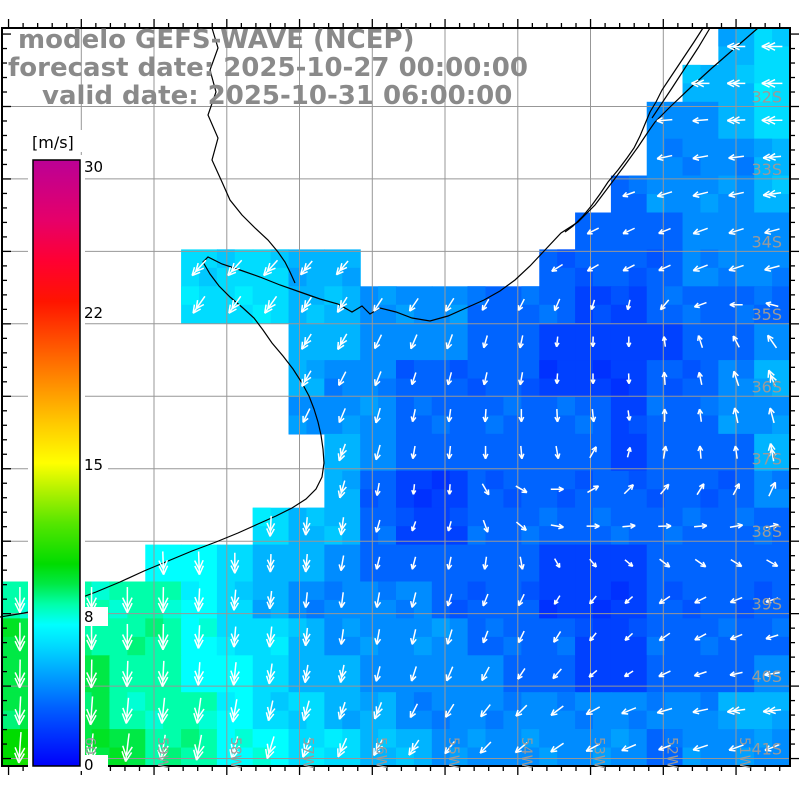  What do you see at coordinates (766, 604) in the screenshot?
I see `lat-label: 39S` at bounding box center [766, 604].